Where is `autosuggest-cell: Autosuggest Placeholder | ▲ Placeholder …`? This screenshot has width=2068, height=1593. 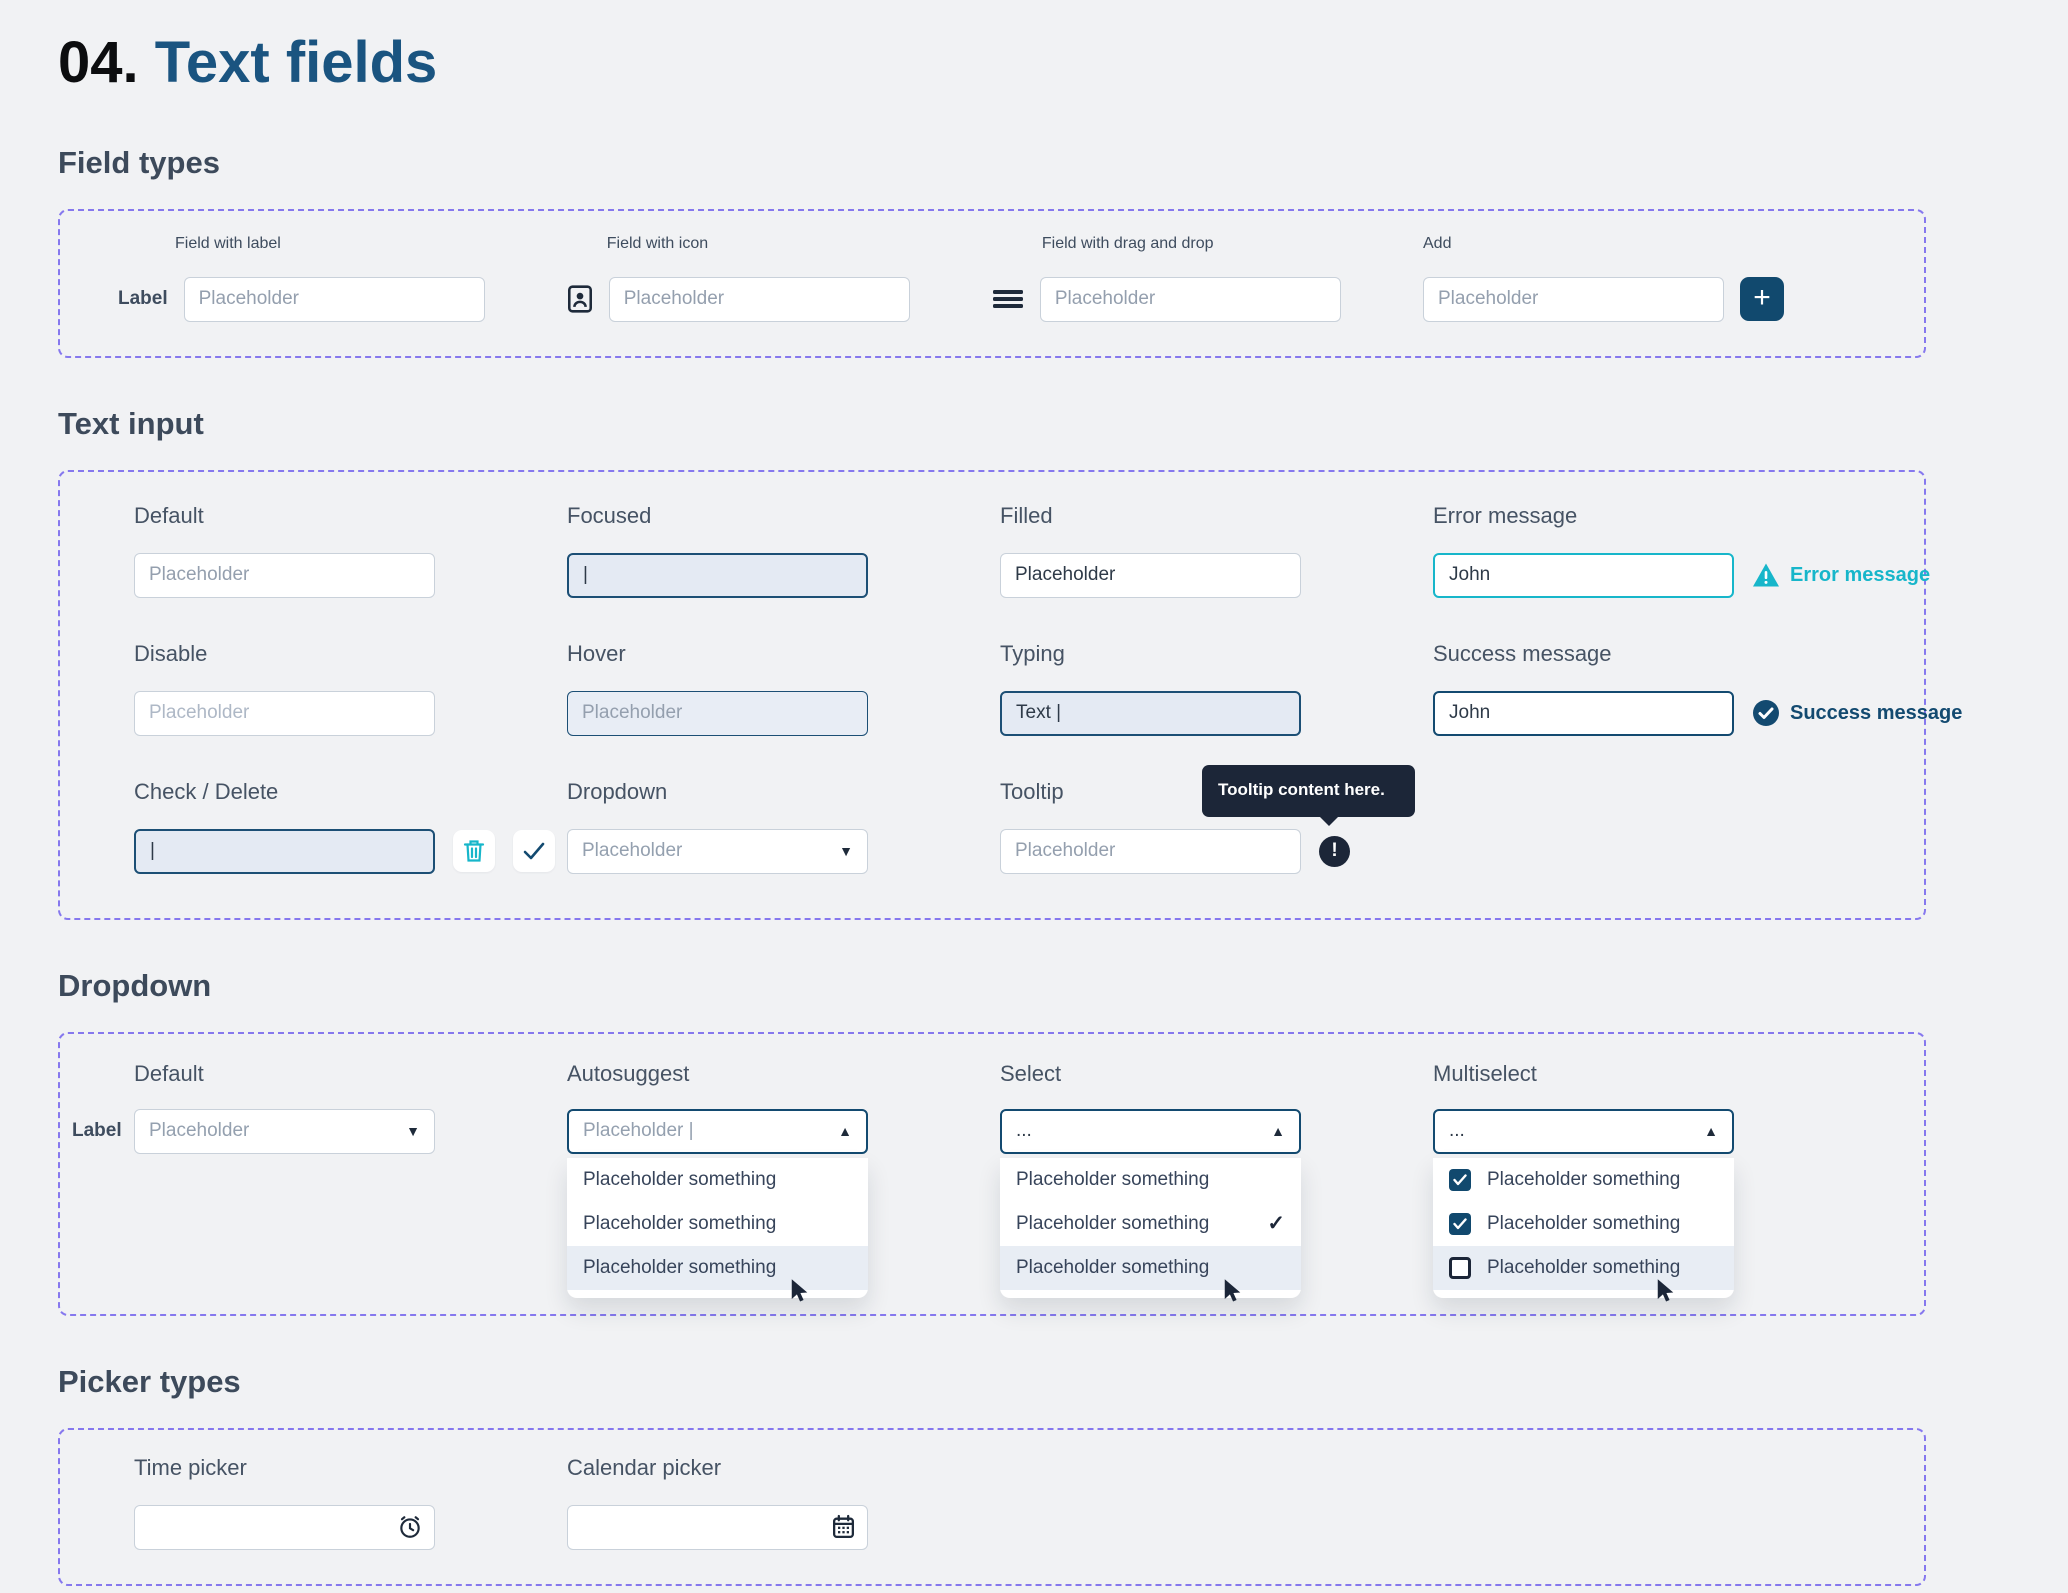 autosuggest-cell: Autosuggest Placeholder | ▲ Placeholder … is located at coordinates (783, 1181).